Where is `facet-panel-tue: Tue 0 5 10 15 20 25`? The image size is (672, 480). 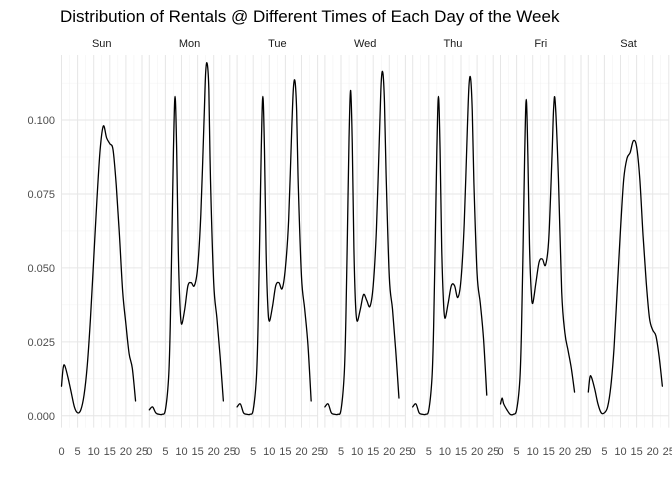
facet-panel-tue: Tue 0 5 10 15 20 25 is located at coordinates (279, 248).